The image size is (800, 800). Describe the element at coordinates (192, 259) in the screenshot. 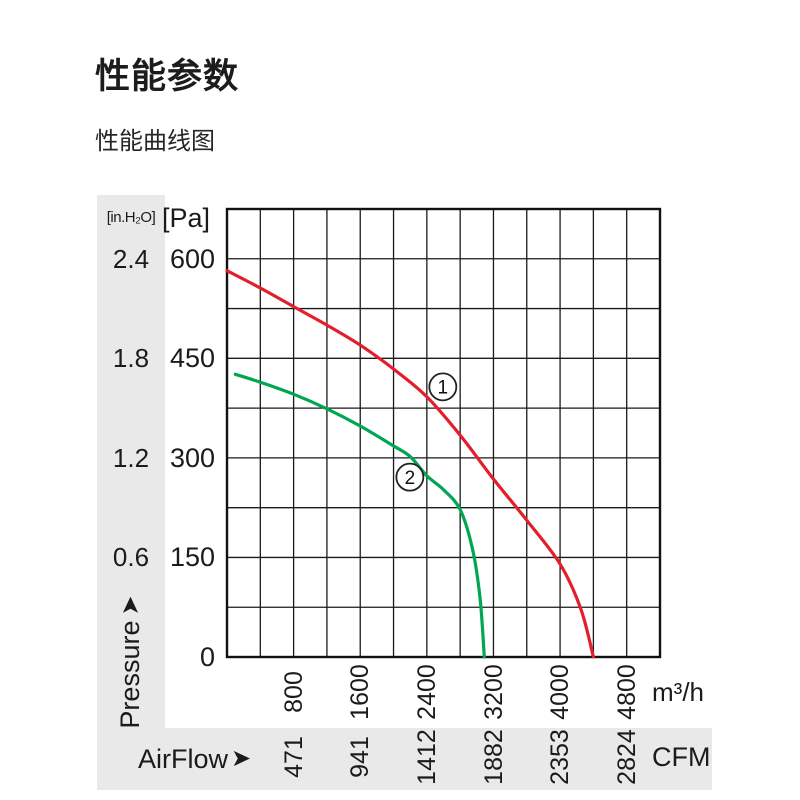

I see `y-tick-pa: 600` at that location.